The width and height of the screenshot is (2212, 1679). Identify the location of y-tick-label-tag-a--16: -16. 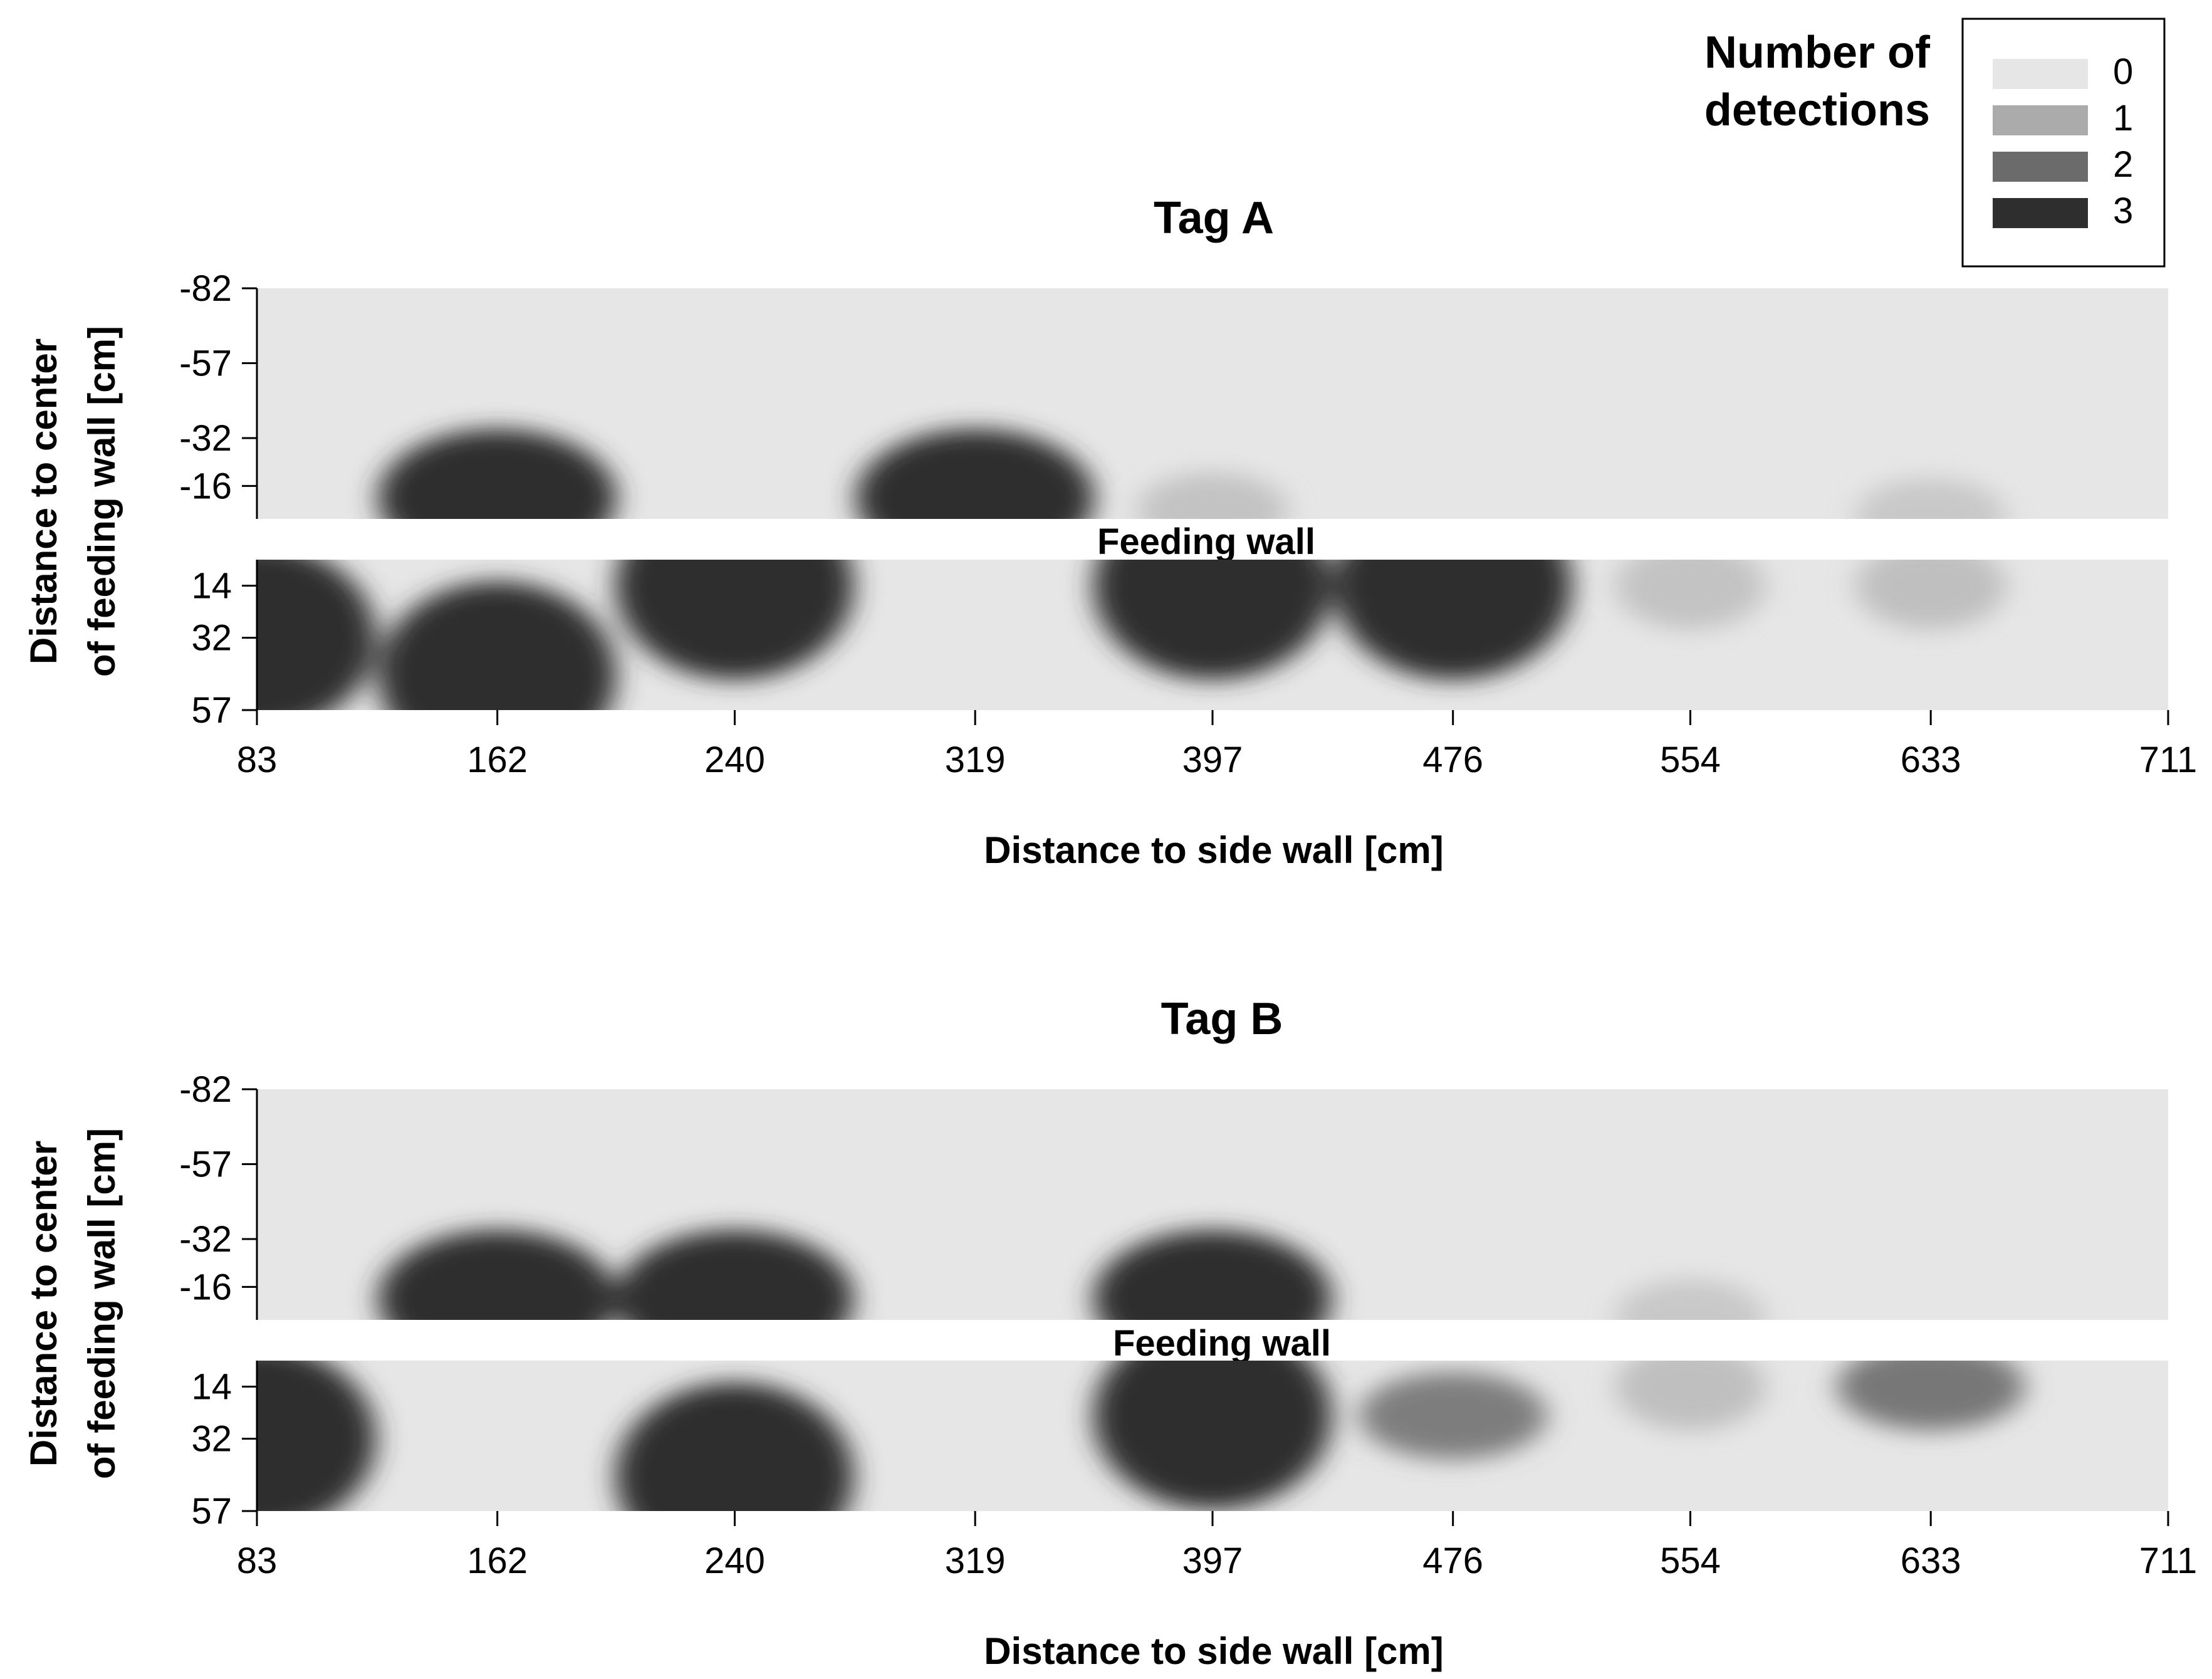
(205, 486).